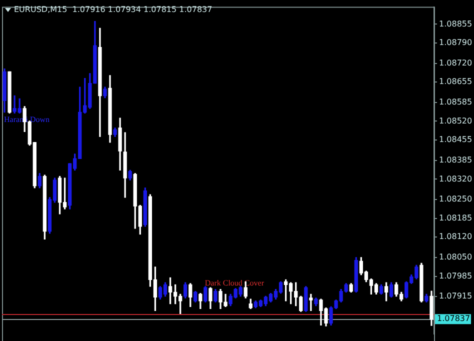  I want to click on y-tick-label: 1.08790, so click(455, 43).